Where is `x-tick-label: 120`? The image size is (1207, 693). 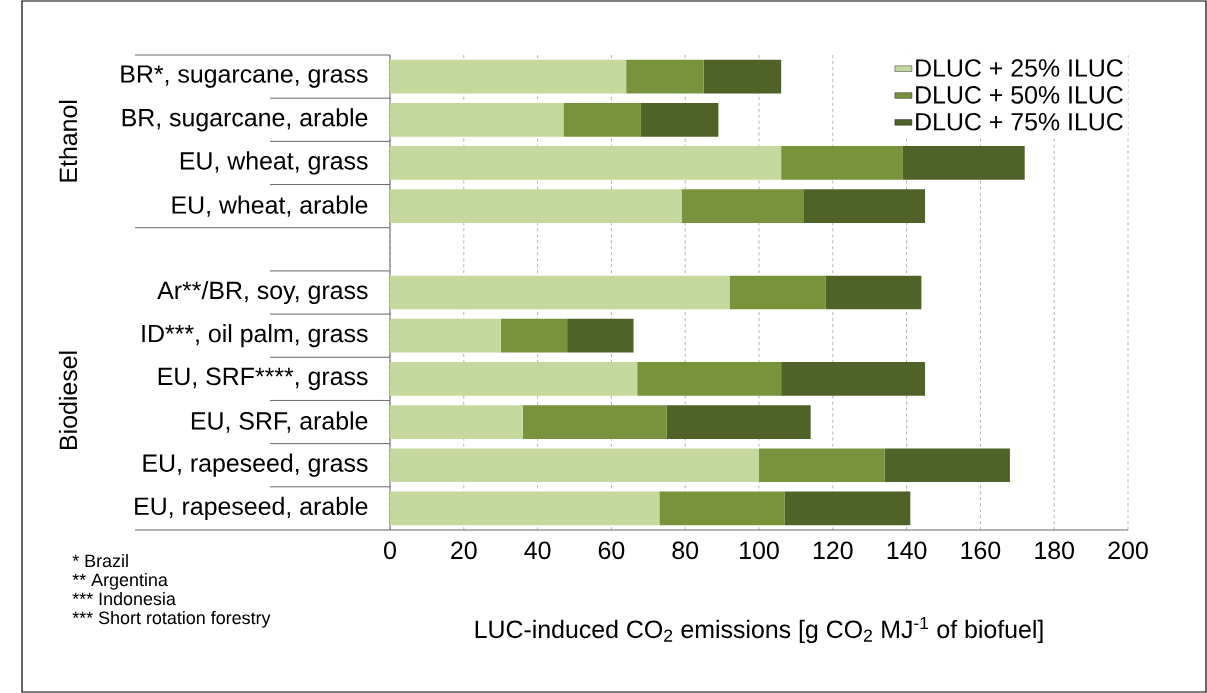 x-tick-label: 120 is located at coordinates (833, 550).